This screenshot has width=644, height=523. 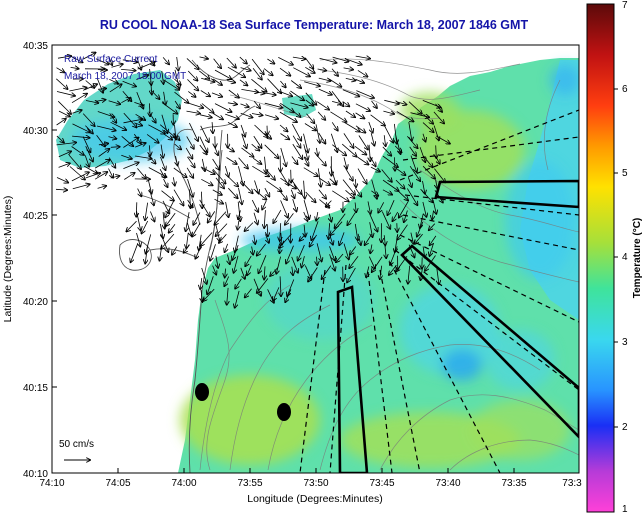 I want to click on x-tick-label: 73:45, so click(x=381, y=483).